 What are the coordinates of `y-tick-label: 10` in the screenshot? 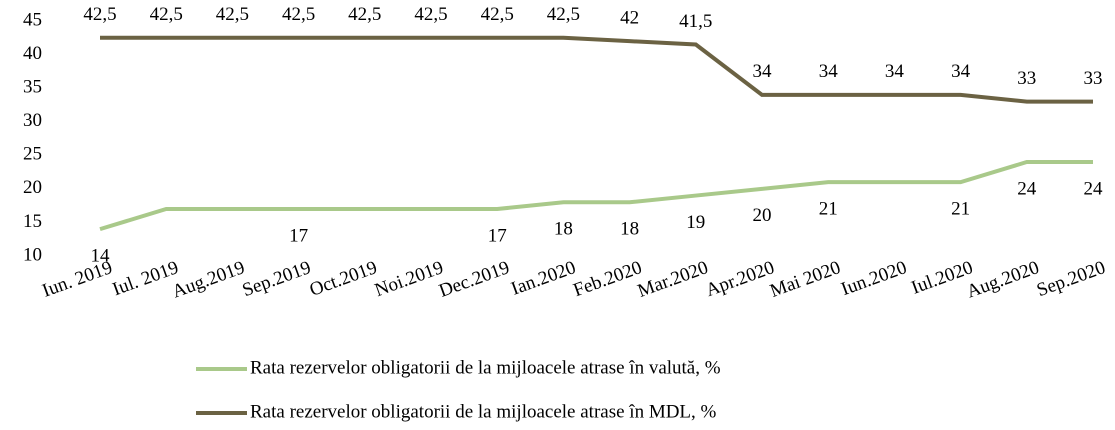 It's located at (32, 254).